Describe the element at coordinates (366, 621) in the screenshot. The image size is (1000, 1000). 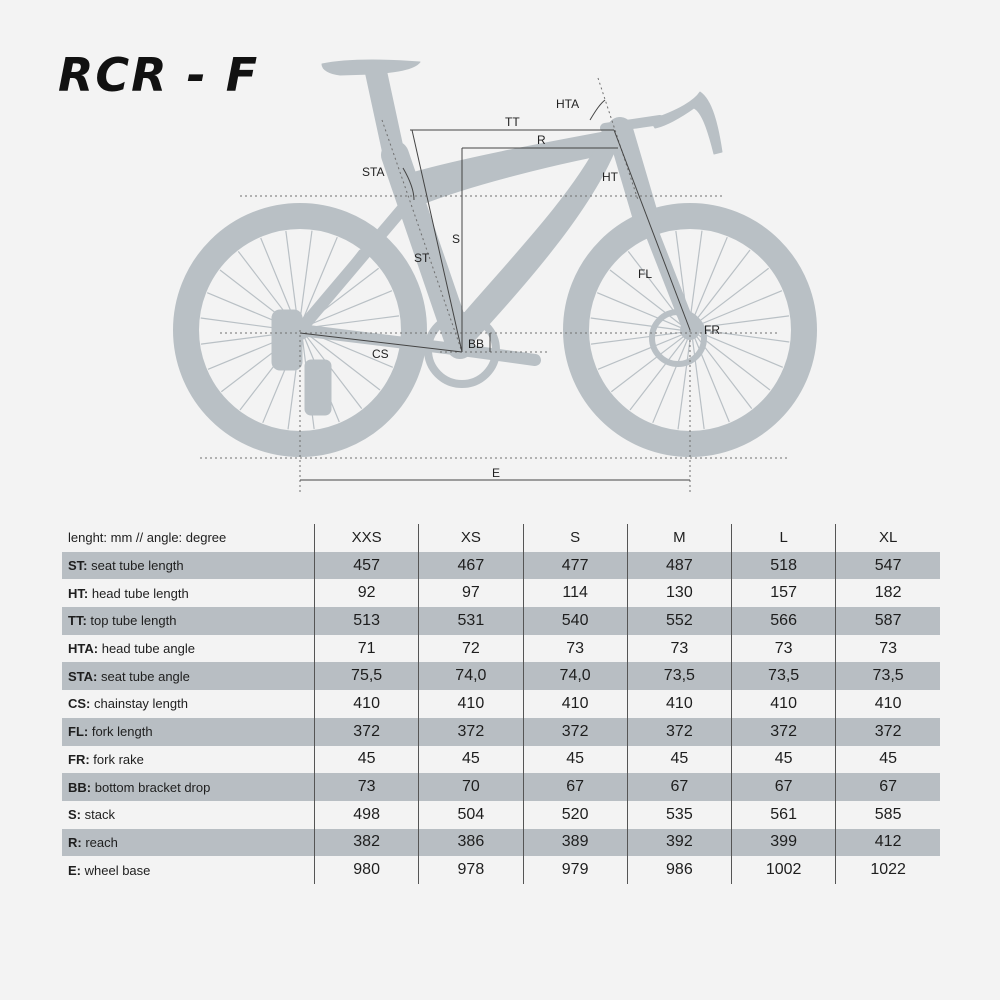
I see `table-cell: 513` at that location.